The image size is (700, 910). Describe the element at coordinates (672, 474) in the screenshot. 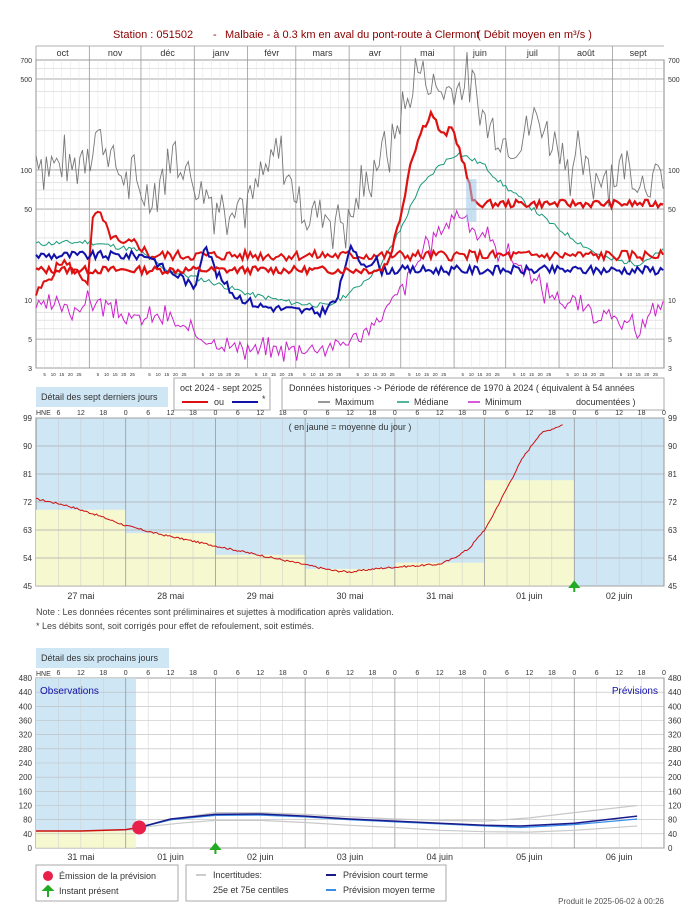

I see `week-y-tick-right: 81` at that location.